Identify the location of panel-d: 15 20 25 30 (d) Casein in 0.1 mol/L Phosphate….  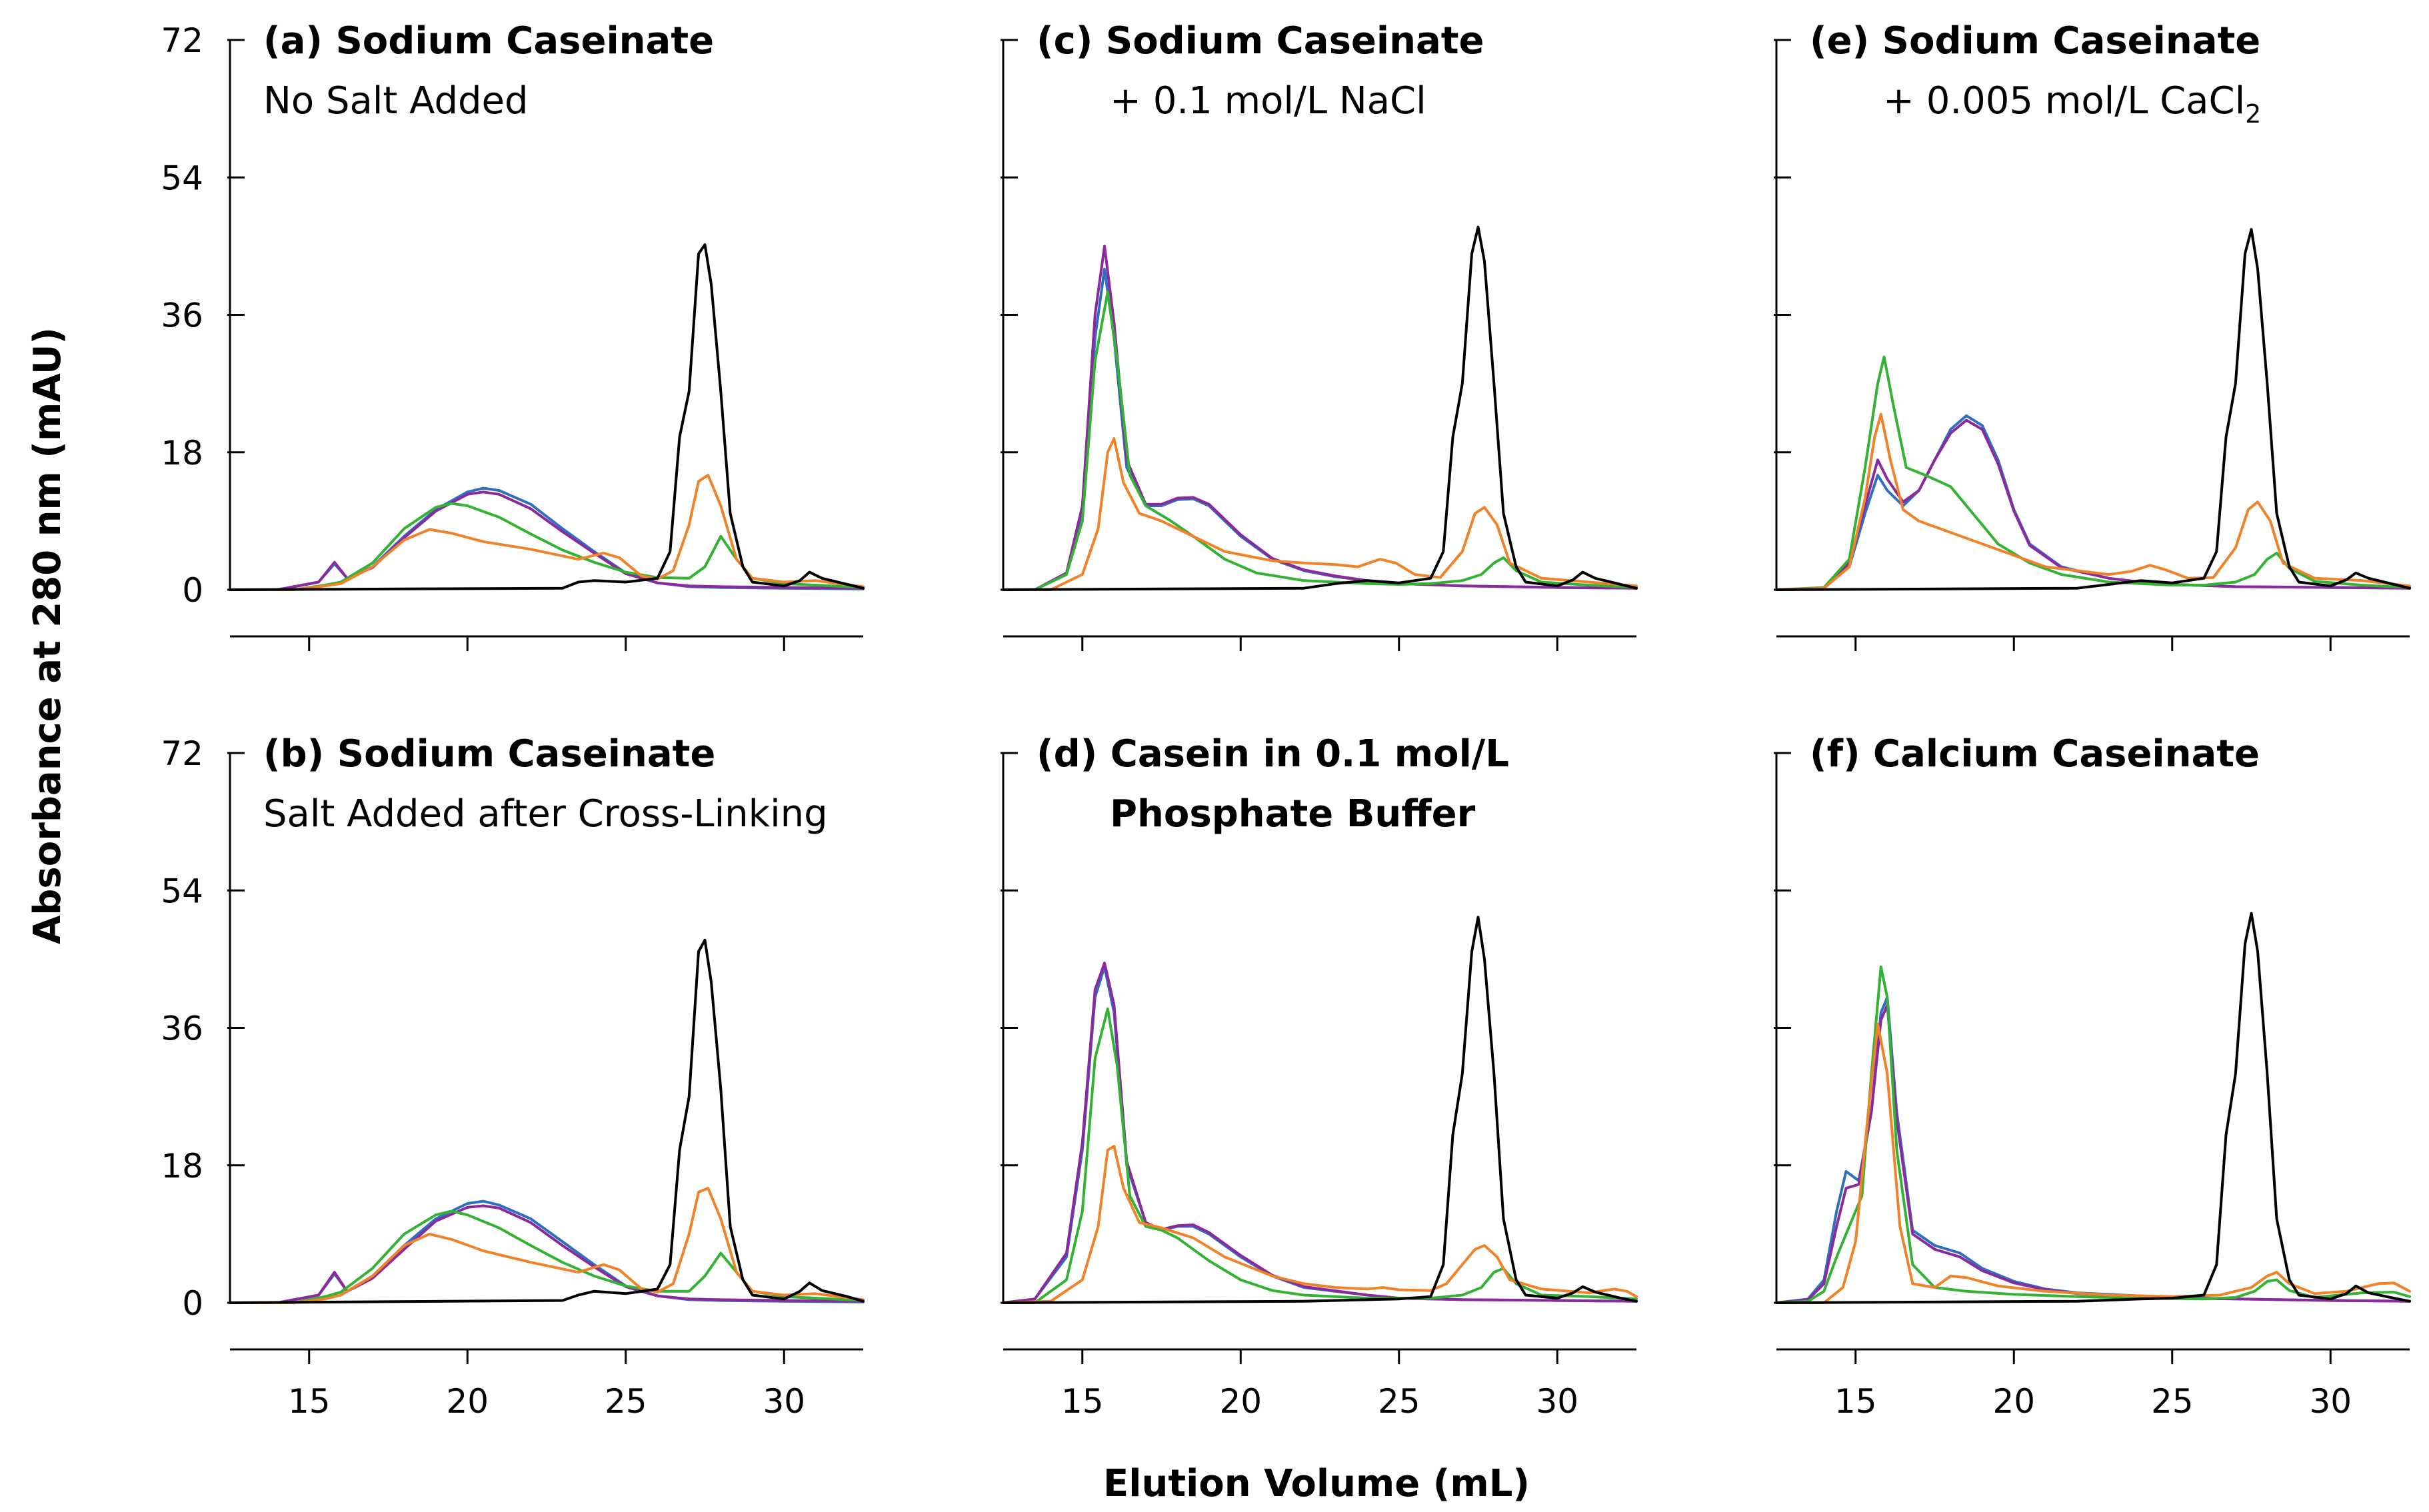
(1319, 1076).